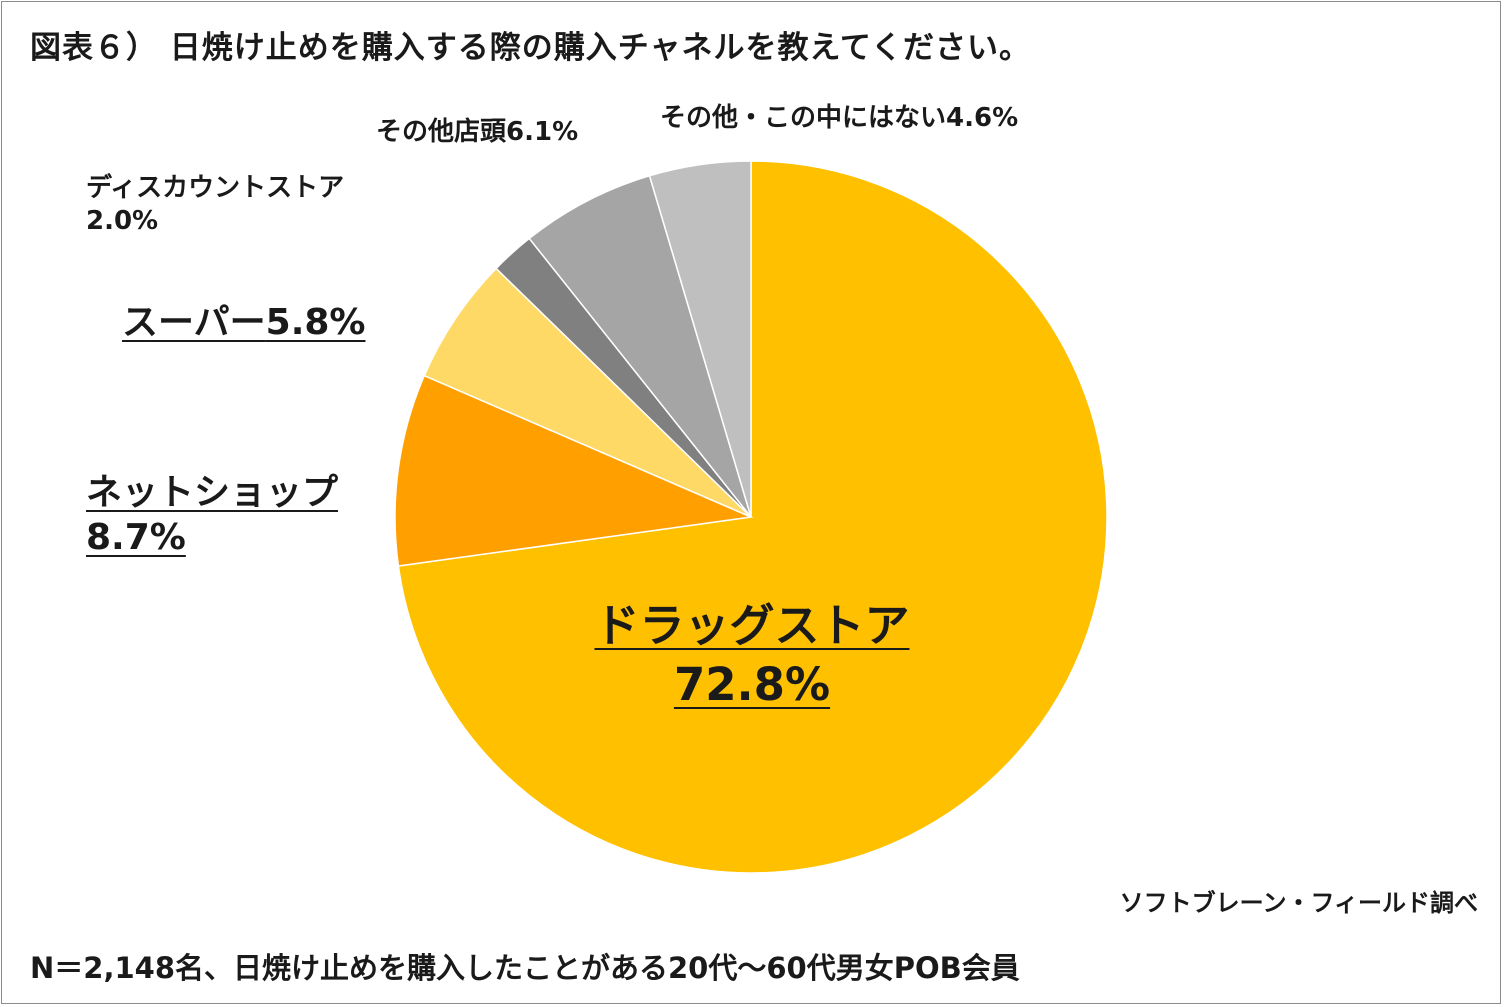  What do you see at coordinates (212, 515) in the screenshot?
I see `slice-label-net-shop: ネットショップ 8.7%` at bounding box center [212, 515].